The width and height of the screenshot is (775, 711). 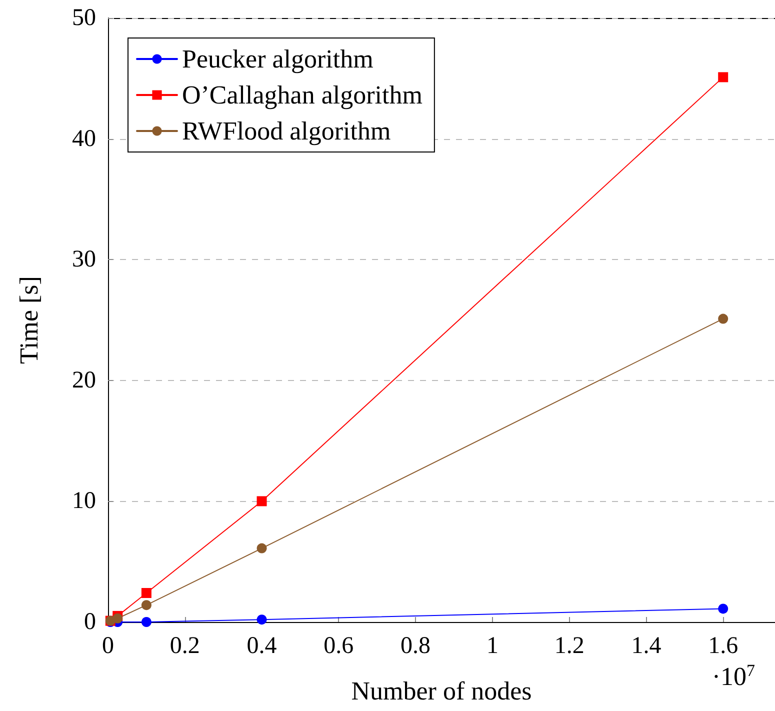 I want to click on y-tick-label: 20, so click(x=84, y=380).